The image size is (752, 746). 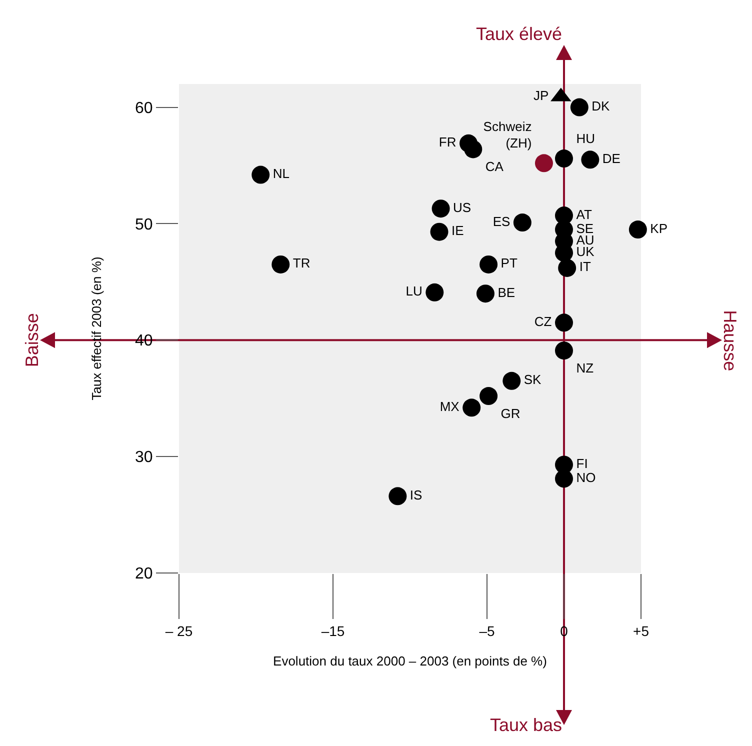 What do you see at coordinates (659, 228) in the screenshot?
I see `data-label: KP` at bounding box center [659, 228].